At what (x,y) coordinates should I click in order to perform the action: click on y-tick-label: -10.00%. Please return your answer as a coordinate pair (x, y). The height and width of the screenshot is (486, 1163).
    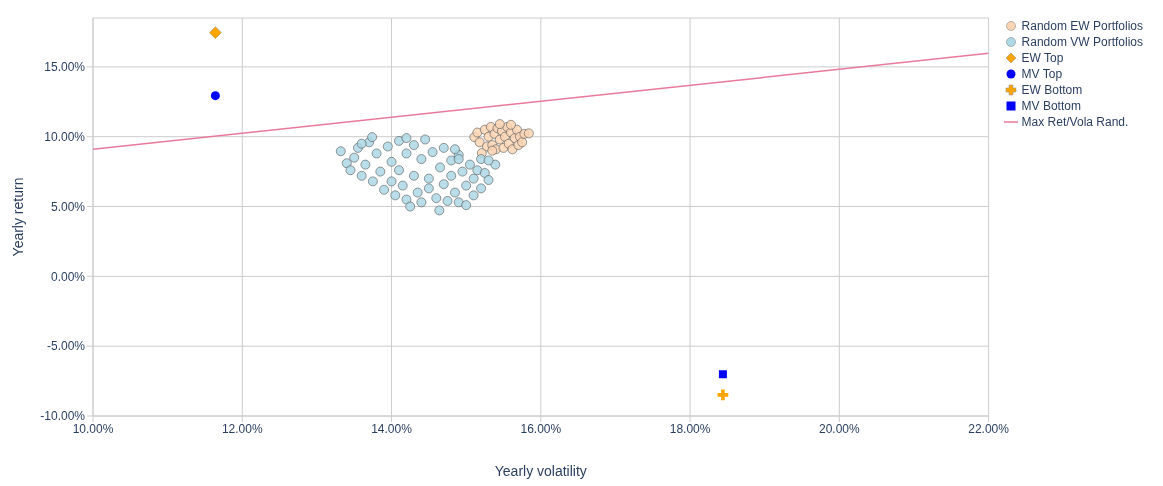
    Looking at the image, I should click on (63, 416).